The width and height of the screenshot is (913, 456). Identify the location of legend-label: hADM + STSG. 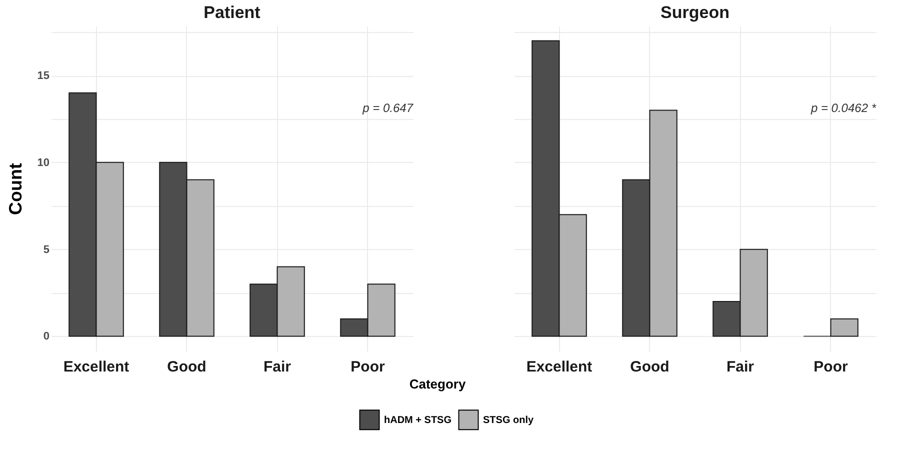
(418, 420).